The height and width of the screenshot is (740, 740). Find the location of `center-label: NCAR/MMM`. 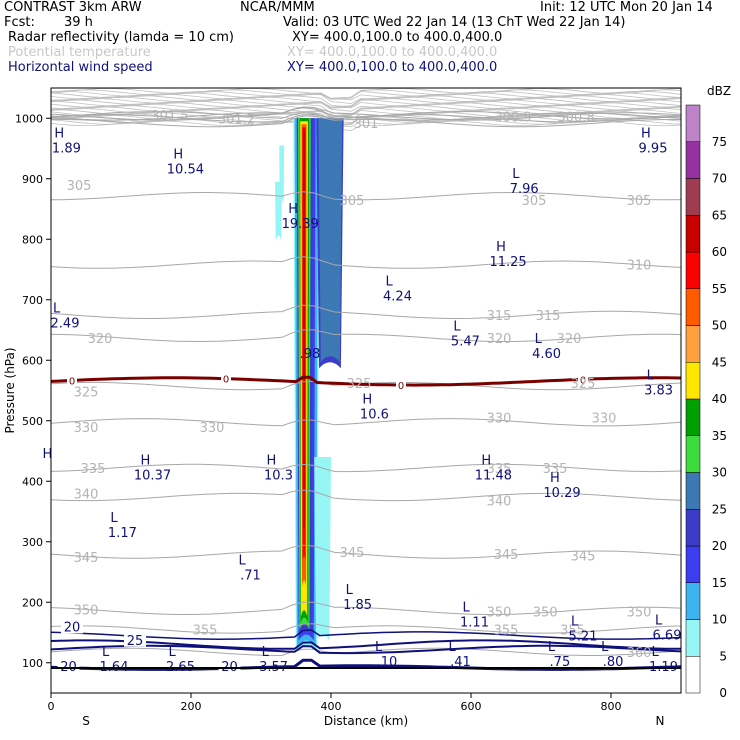

center-label: NCAR/MMM is located at coordinates (277, 7).